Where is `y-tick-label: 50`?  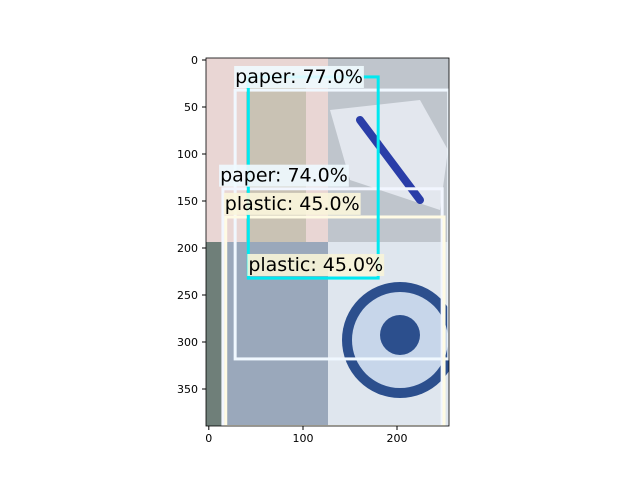 y-tick-label: 50 is located at coordinates (191, 107).